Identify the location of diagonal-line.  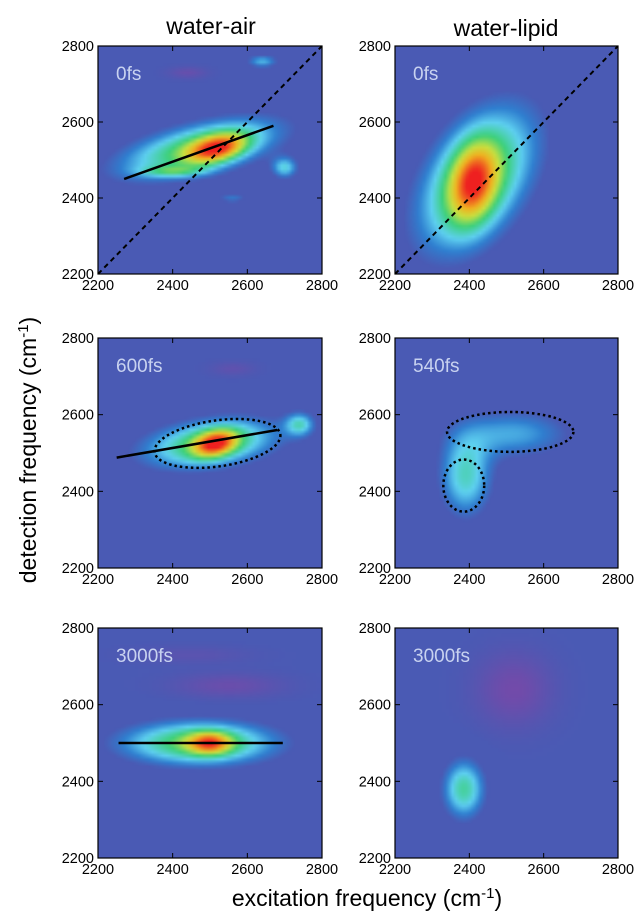
(506, 160).